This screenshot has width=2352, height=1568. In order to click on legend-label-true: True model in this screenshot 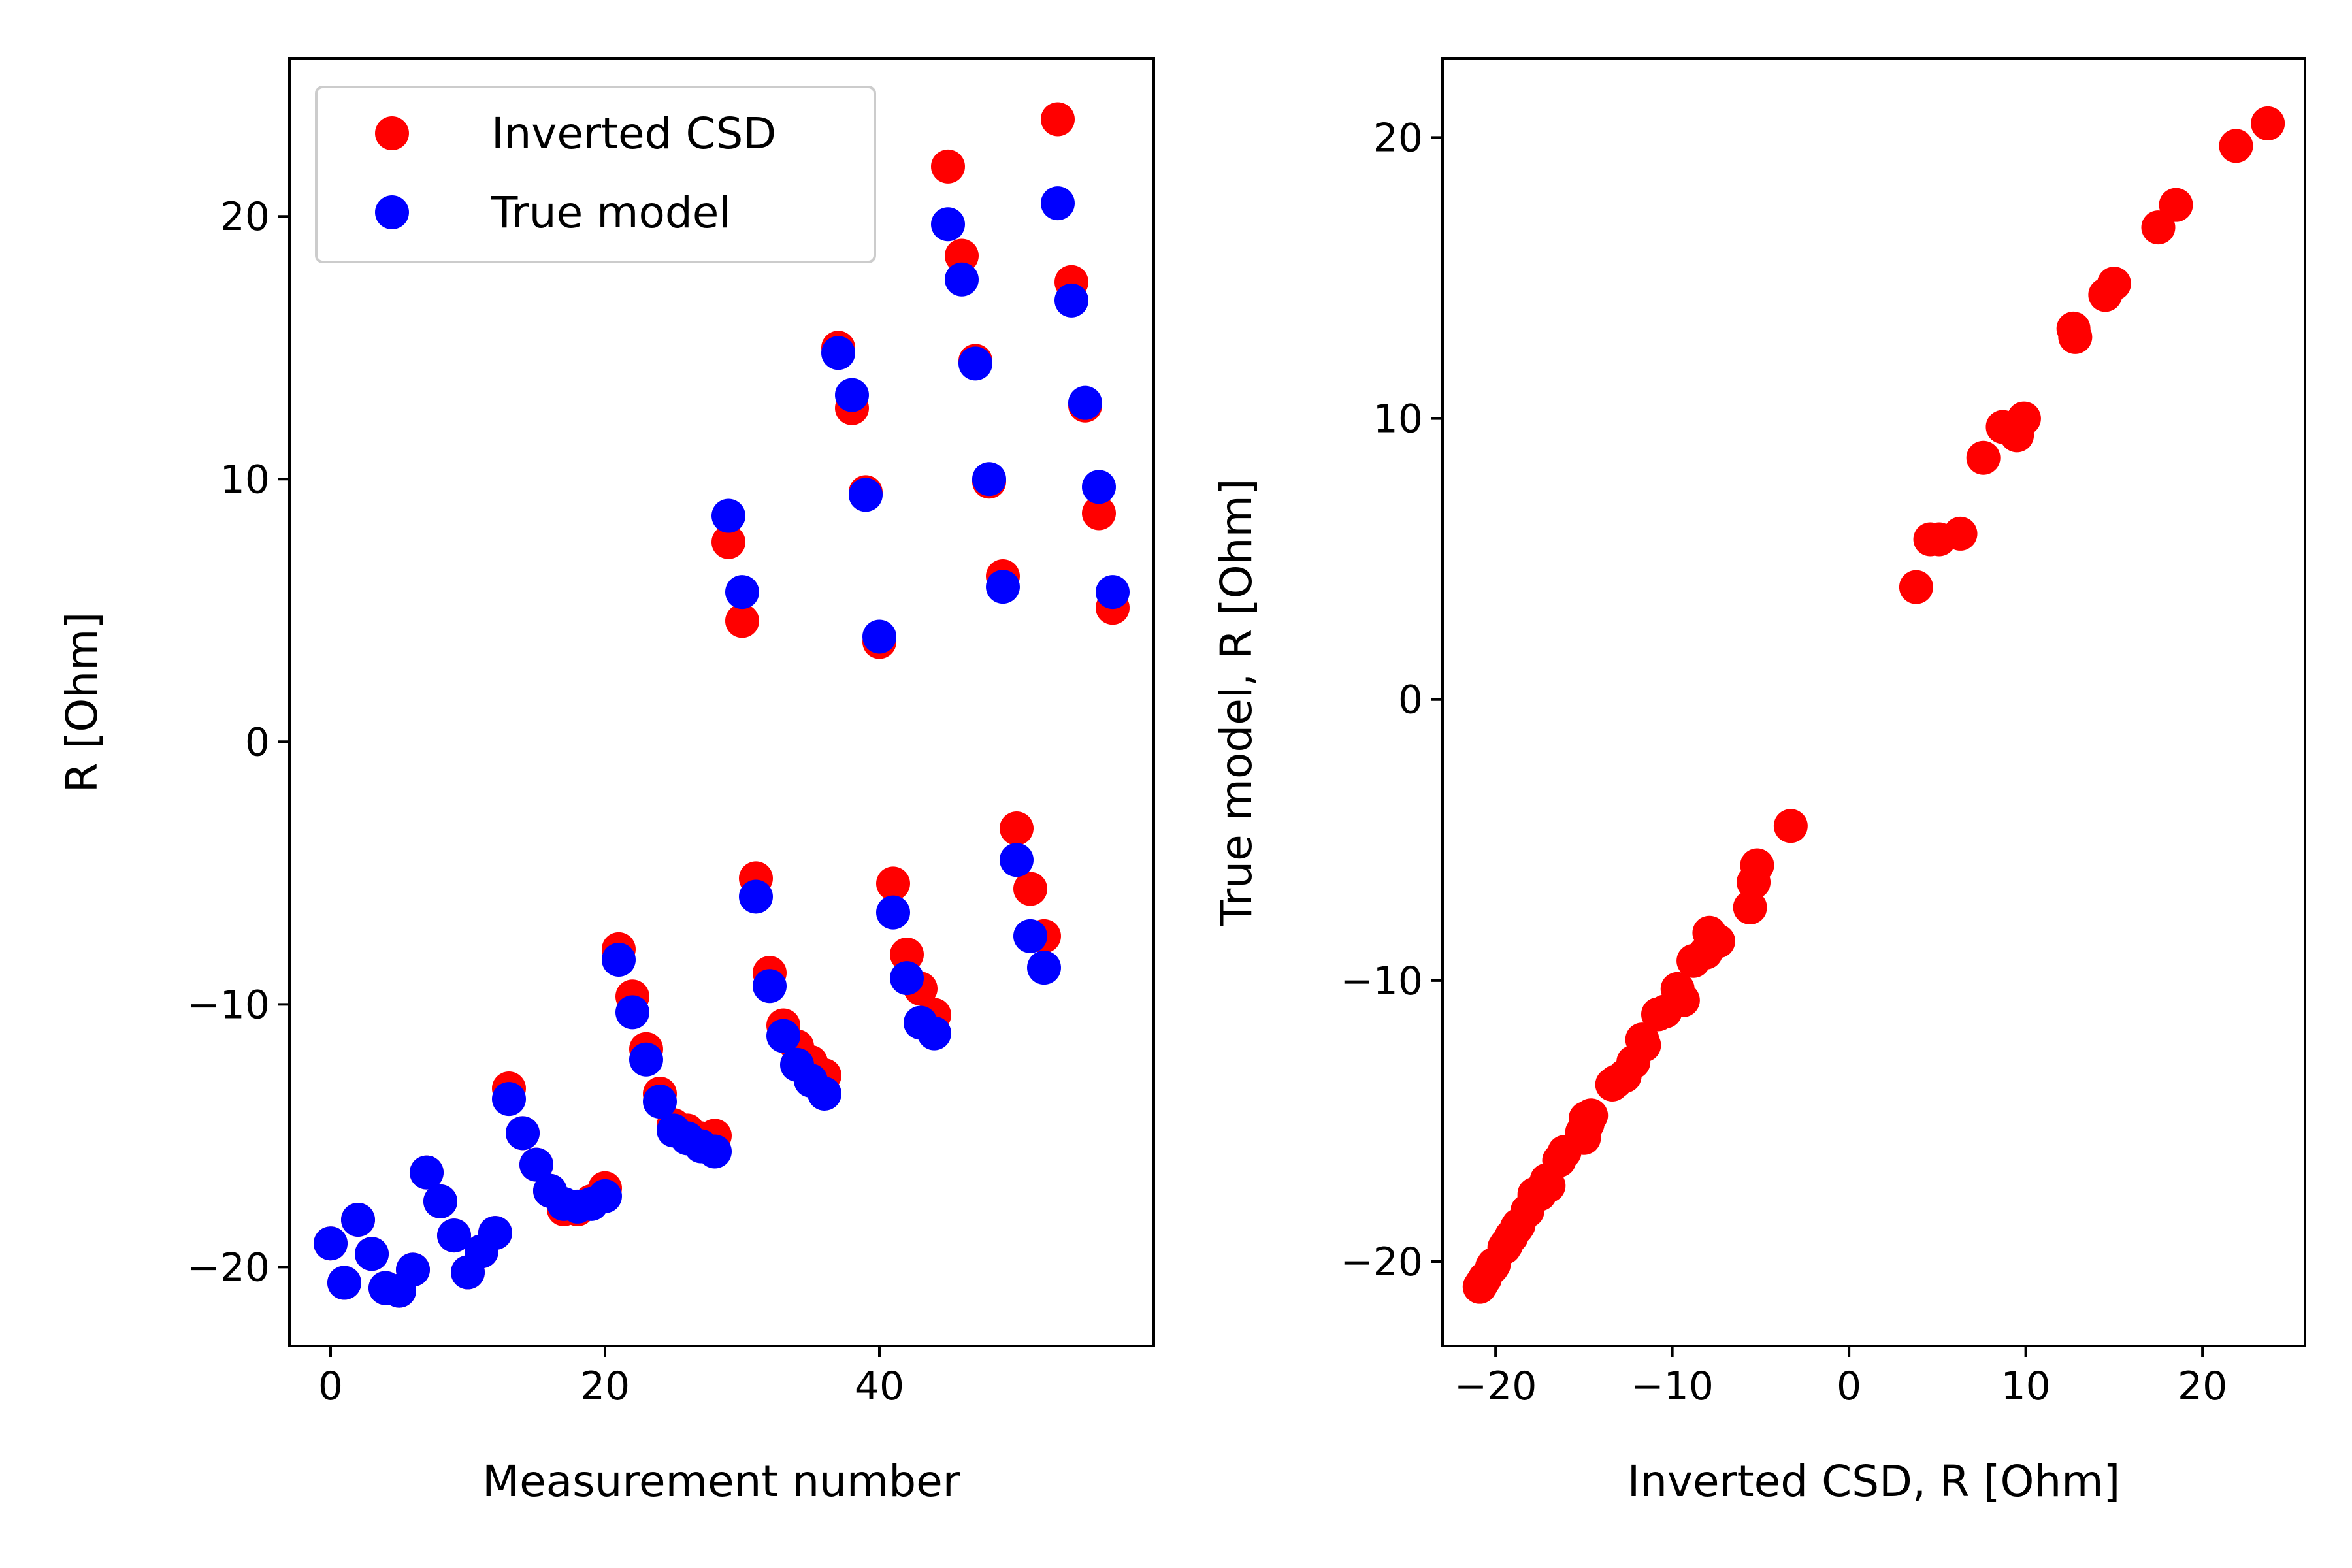, I will do `click(611, 213)`.